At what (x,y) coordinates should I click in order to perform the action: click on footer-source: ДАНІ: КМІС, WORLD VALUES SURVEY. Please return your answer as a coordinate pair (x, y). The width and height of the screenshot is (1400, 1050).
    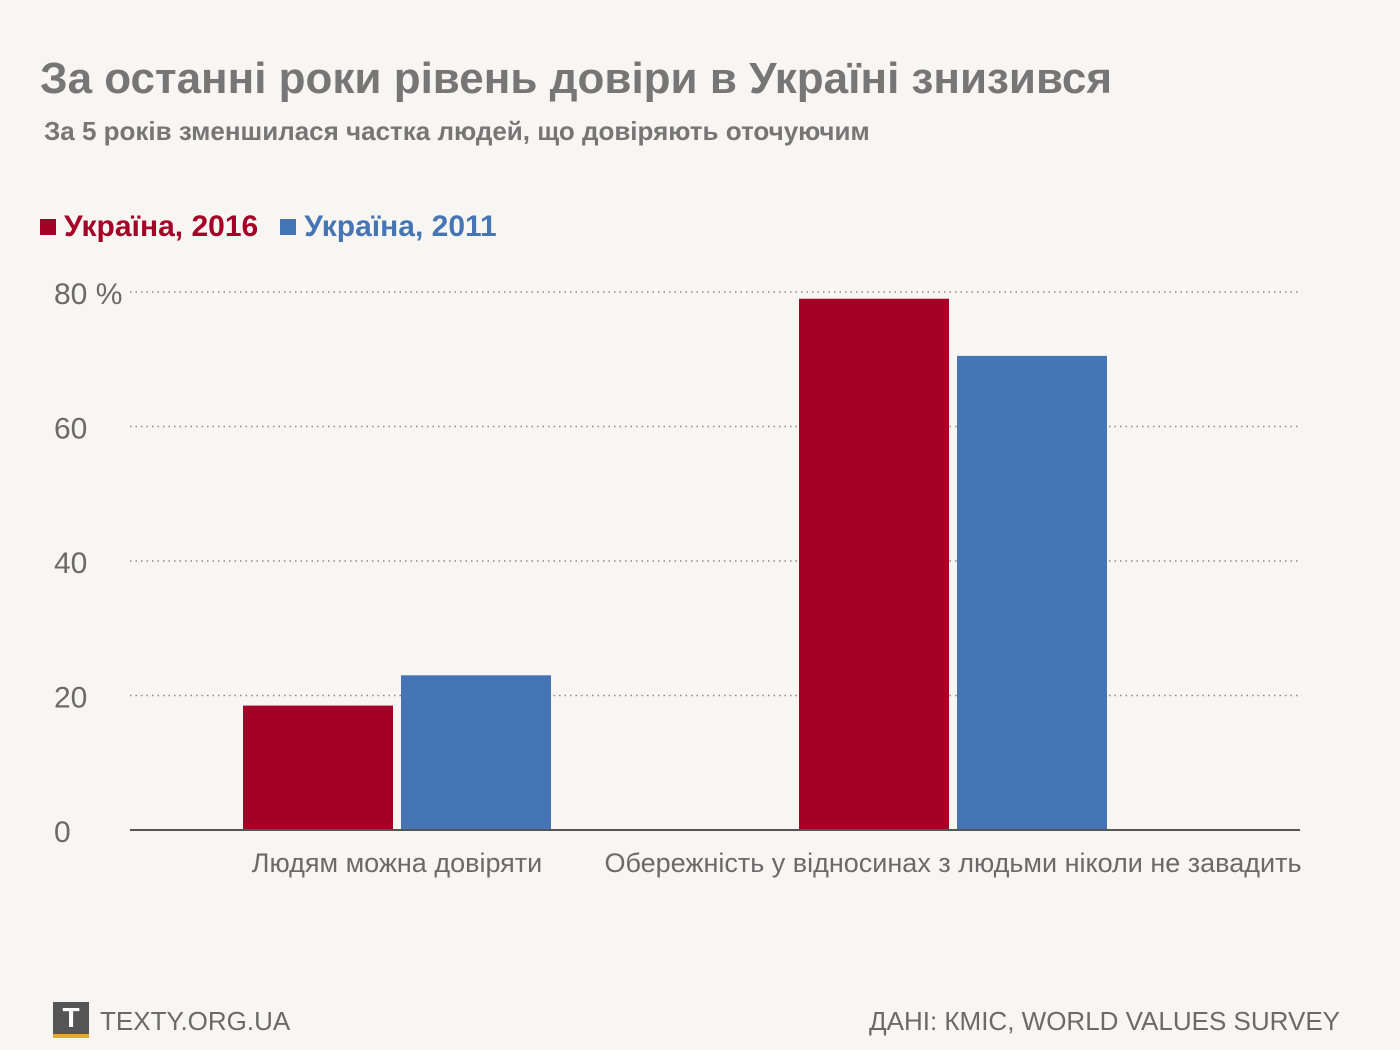
    Looking at the image, I should click on (1104, 1021).